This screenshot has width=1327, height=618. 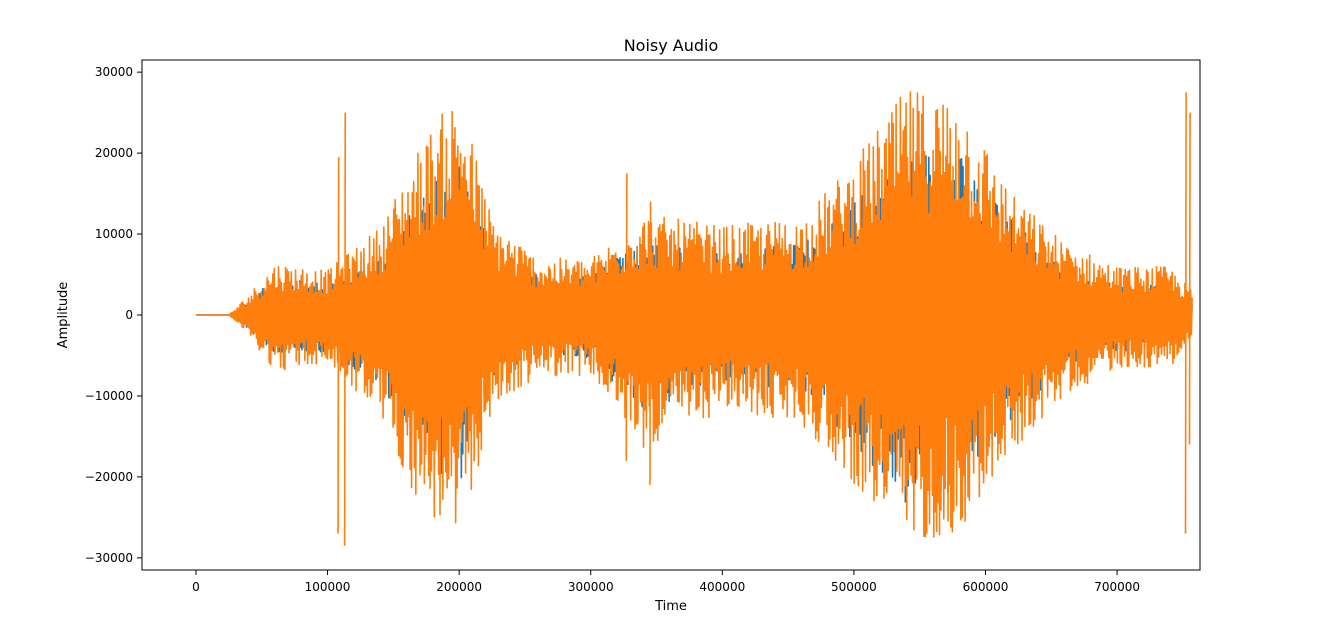 I want to click on x-tick-label: 500000, so click(x=854, y=587).